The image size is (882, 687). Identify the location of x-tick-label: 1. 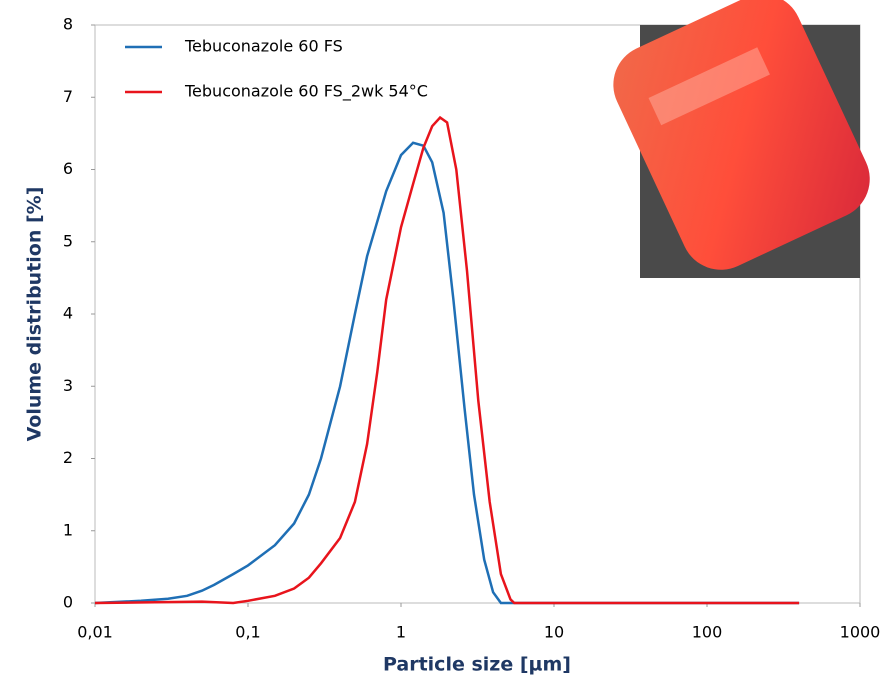
(401, 632).